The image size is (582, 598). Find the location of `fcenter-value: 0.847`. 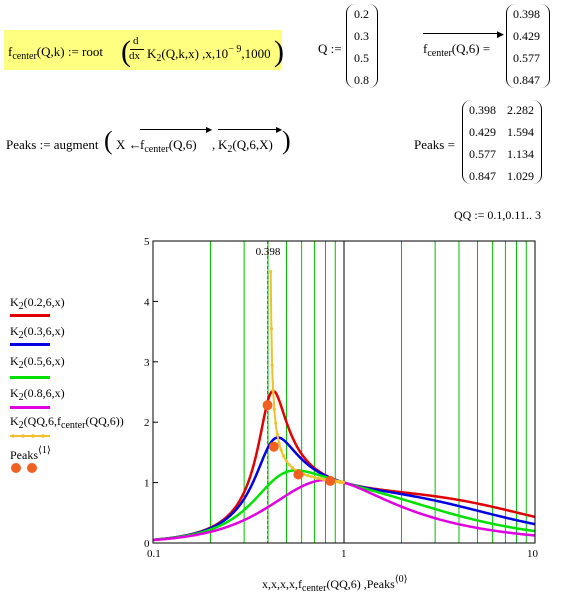

fcenter-value: 0.847 is located at coordinates (526, 80).